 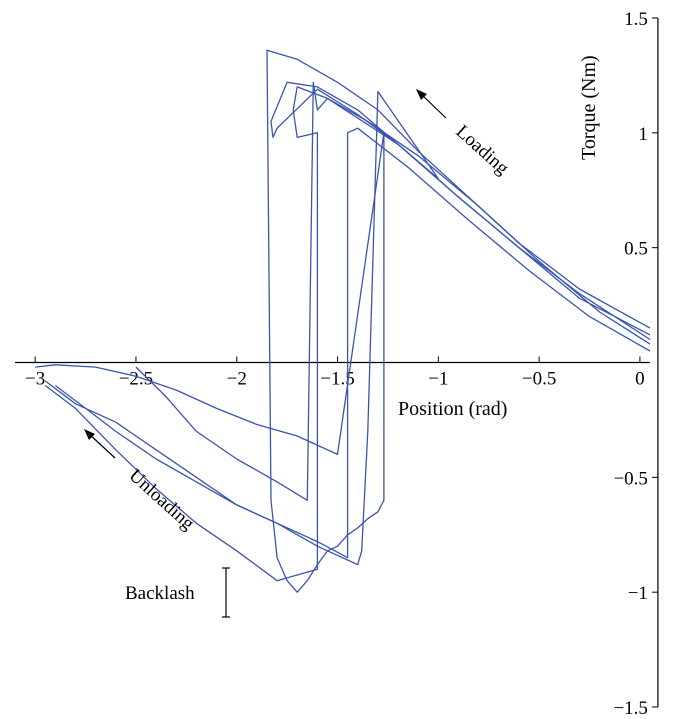 What do you see at coordinates (35, 379) in the screenshot?
I see `x-tick-label: −3` at bounding box center [35, 379].